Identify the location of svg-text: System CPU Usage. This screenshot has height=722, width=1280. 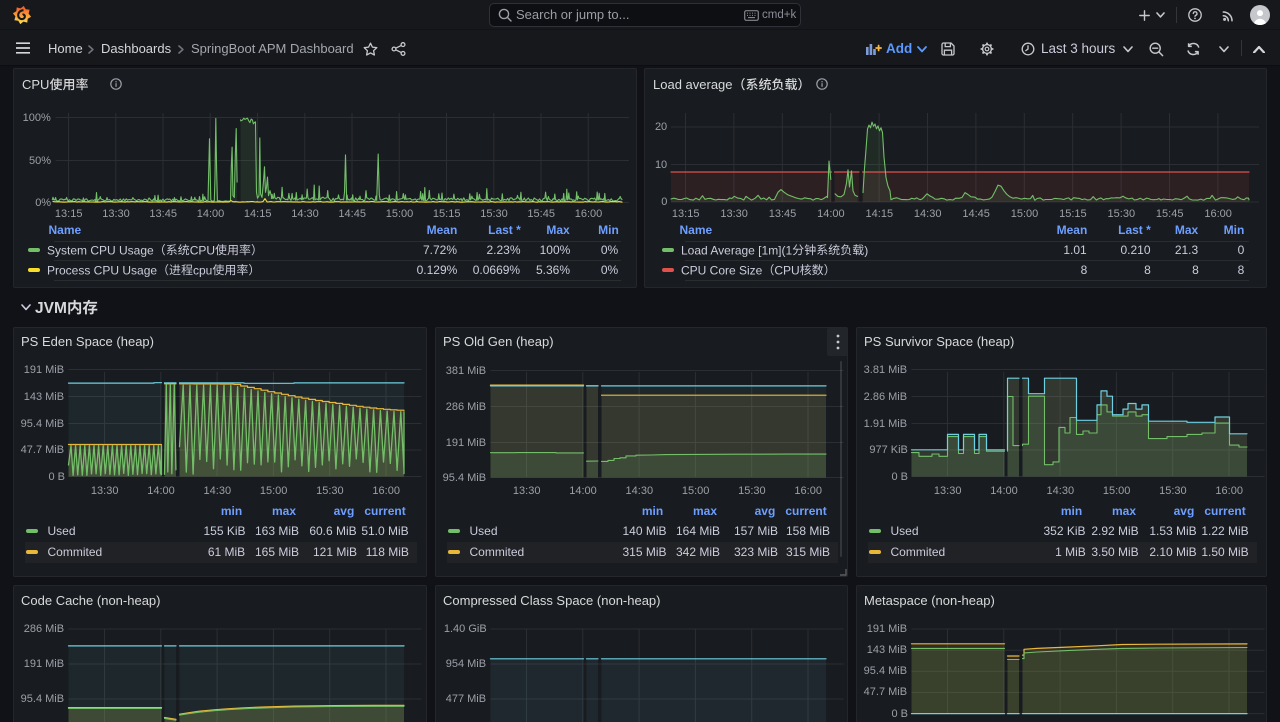
(100, 250).